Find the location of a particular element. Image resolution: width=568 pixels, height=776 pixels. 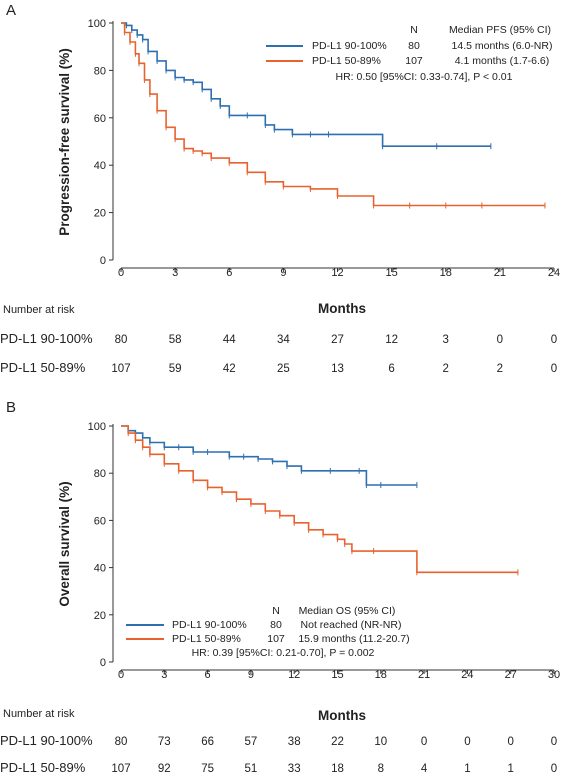

panel-b-legend-n-50: 107 is located at coordinates (276, 639).